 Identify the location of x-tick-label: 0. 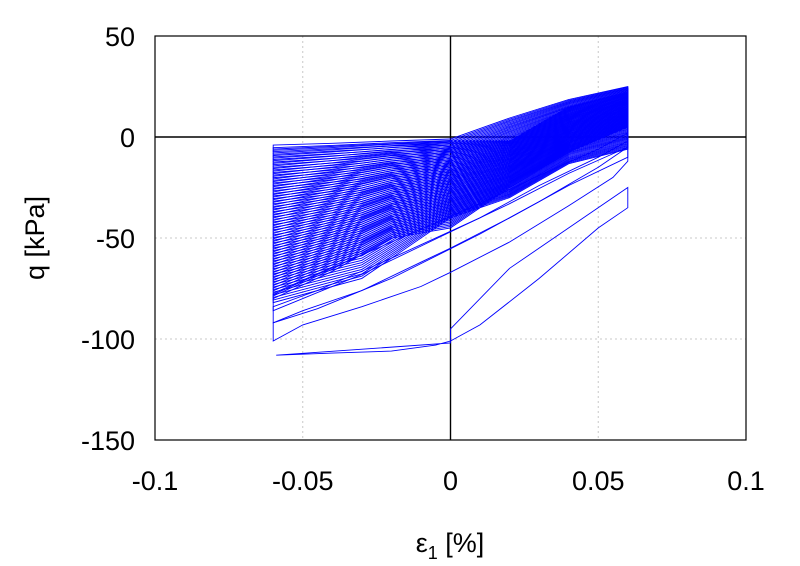
(450, 481).